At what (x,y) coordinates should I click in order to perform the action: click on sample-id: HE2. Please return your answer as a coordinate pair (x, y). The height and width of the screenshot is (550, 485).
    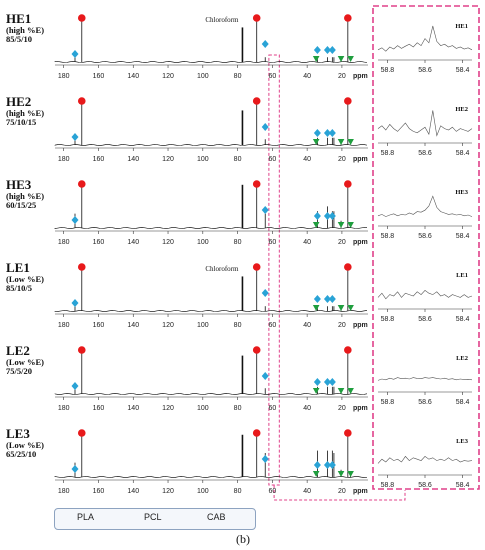
    Looking at the image, I should click on (19, 101).